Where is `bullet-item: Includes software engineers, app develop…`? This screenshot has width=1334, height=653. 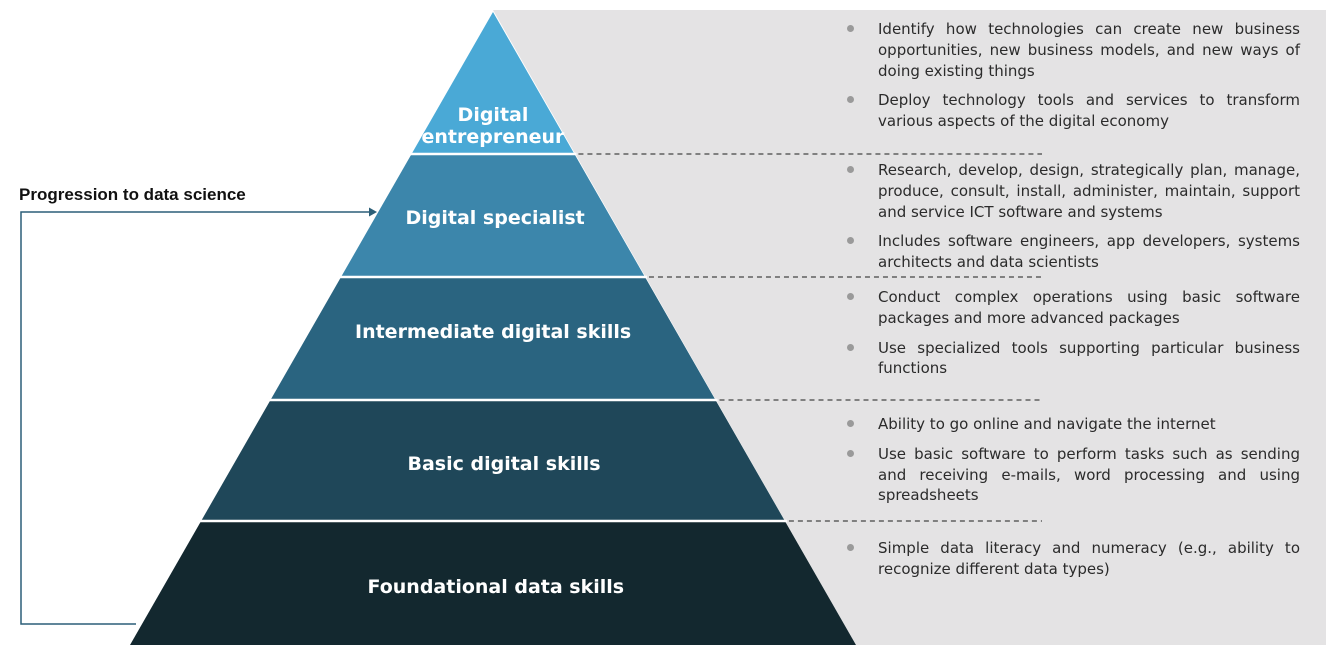 bullet-item: Includes software engineers, app develop… is located at coordinates (1072, 252).